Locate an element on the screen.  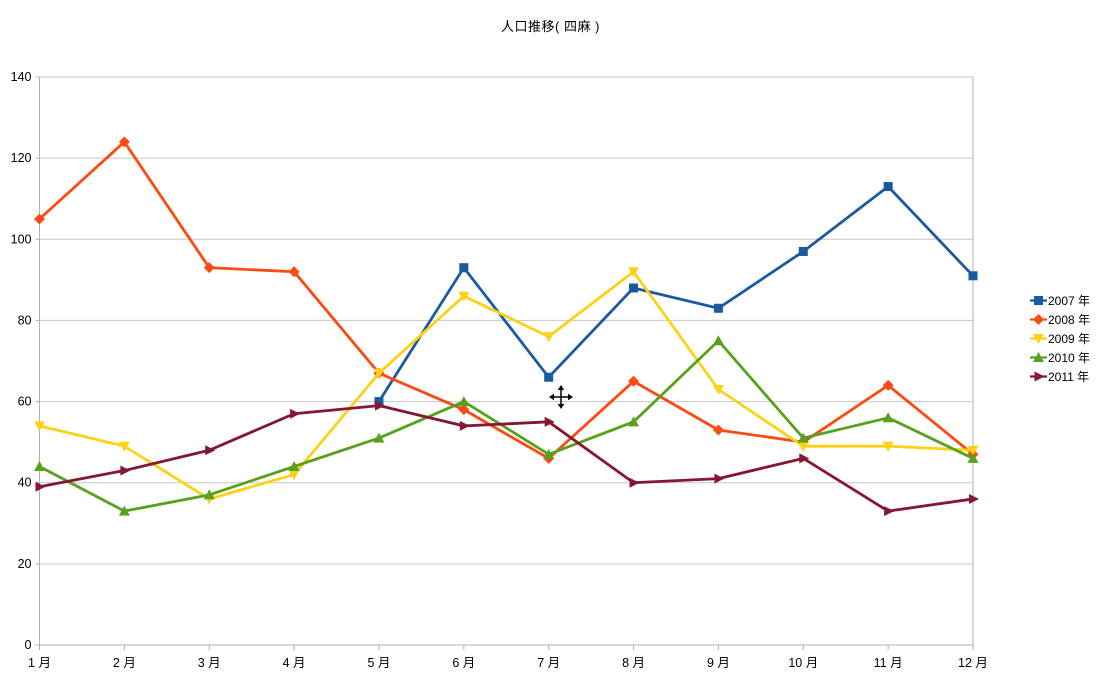
x-tick-label: 8 月 is located at coordinates (633, 663).